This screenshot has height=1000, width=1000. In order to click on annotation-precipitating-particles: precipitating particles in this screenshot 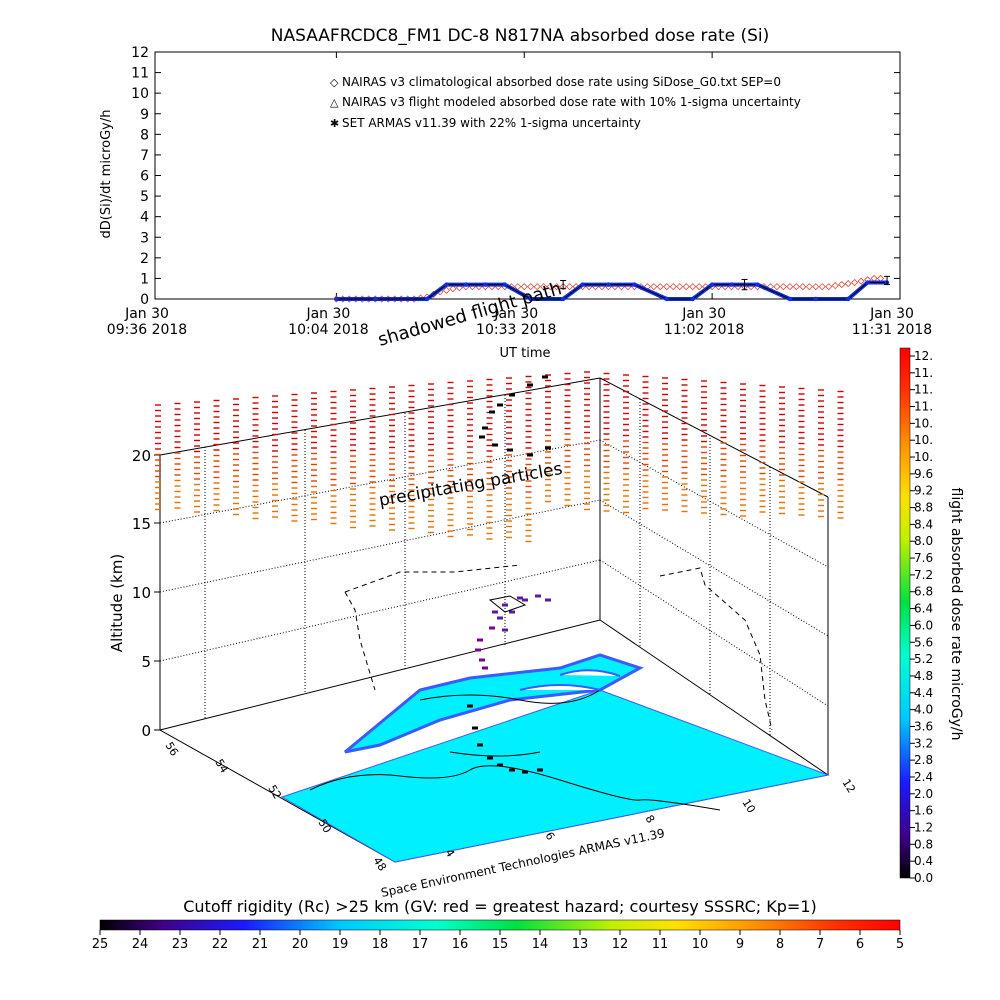, I will do `click(470, 485)`.